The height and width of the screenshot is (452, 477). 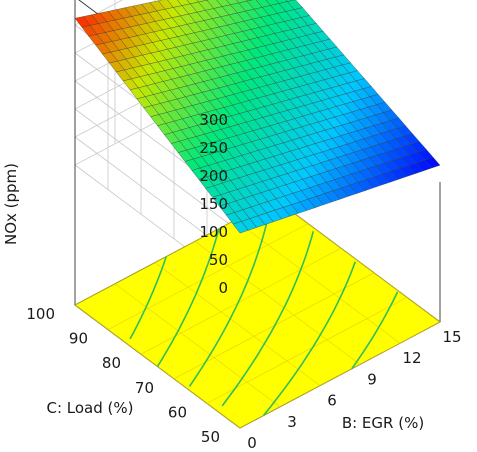 I want to click on x-tick-label: 6, so click(x=332, y=401).